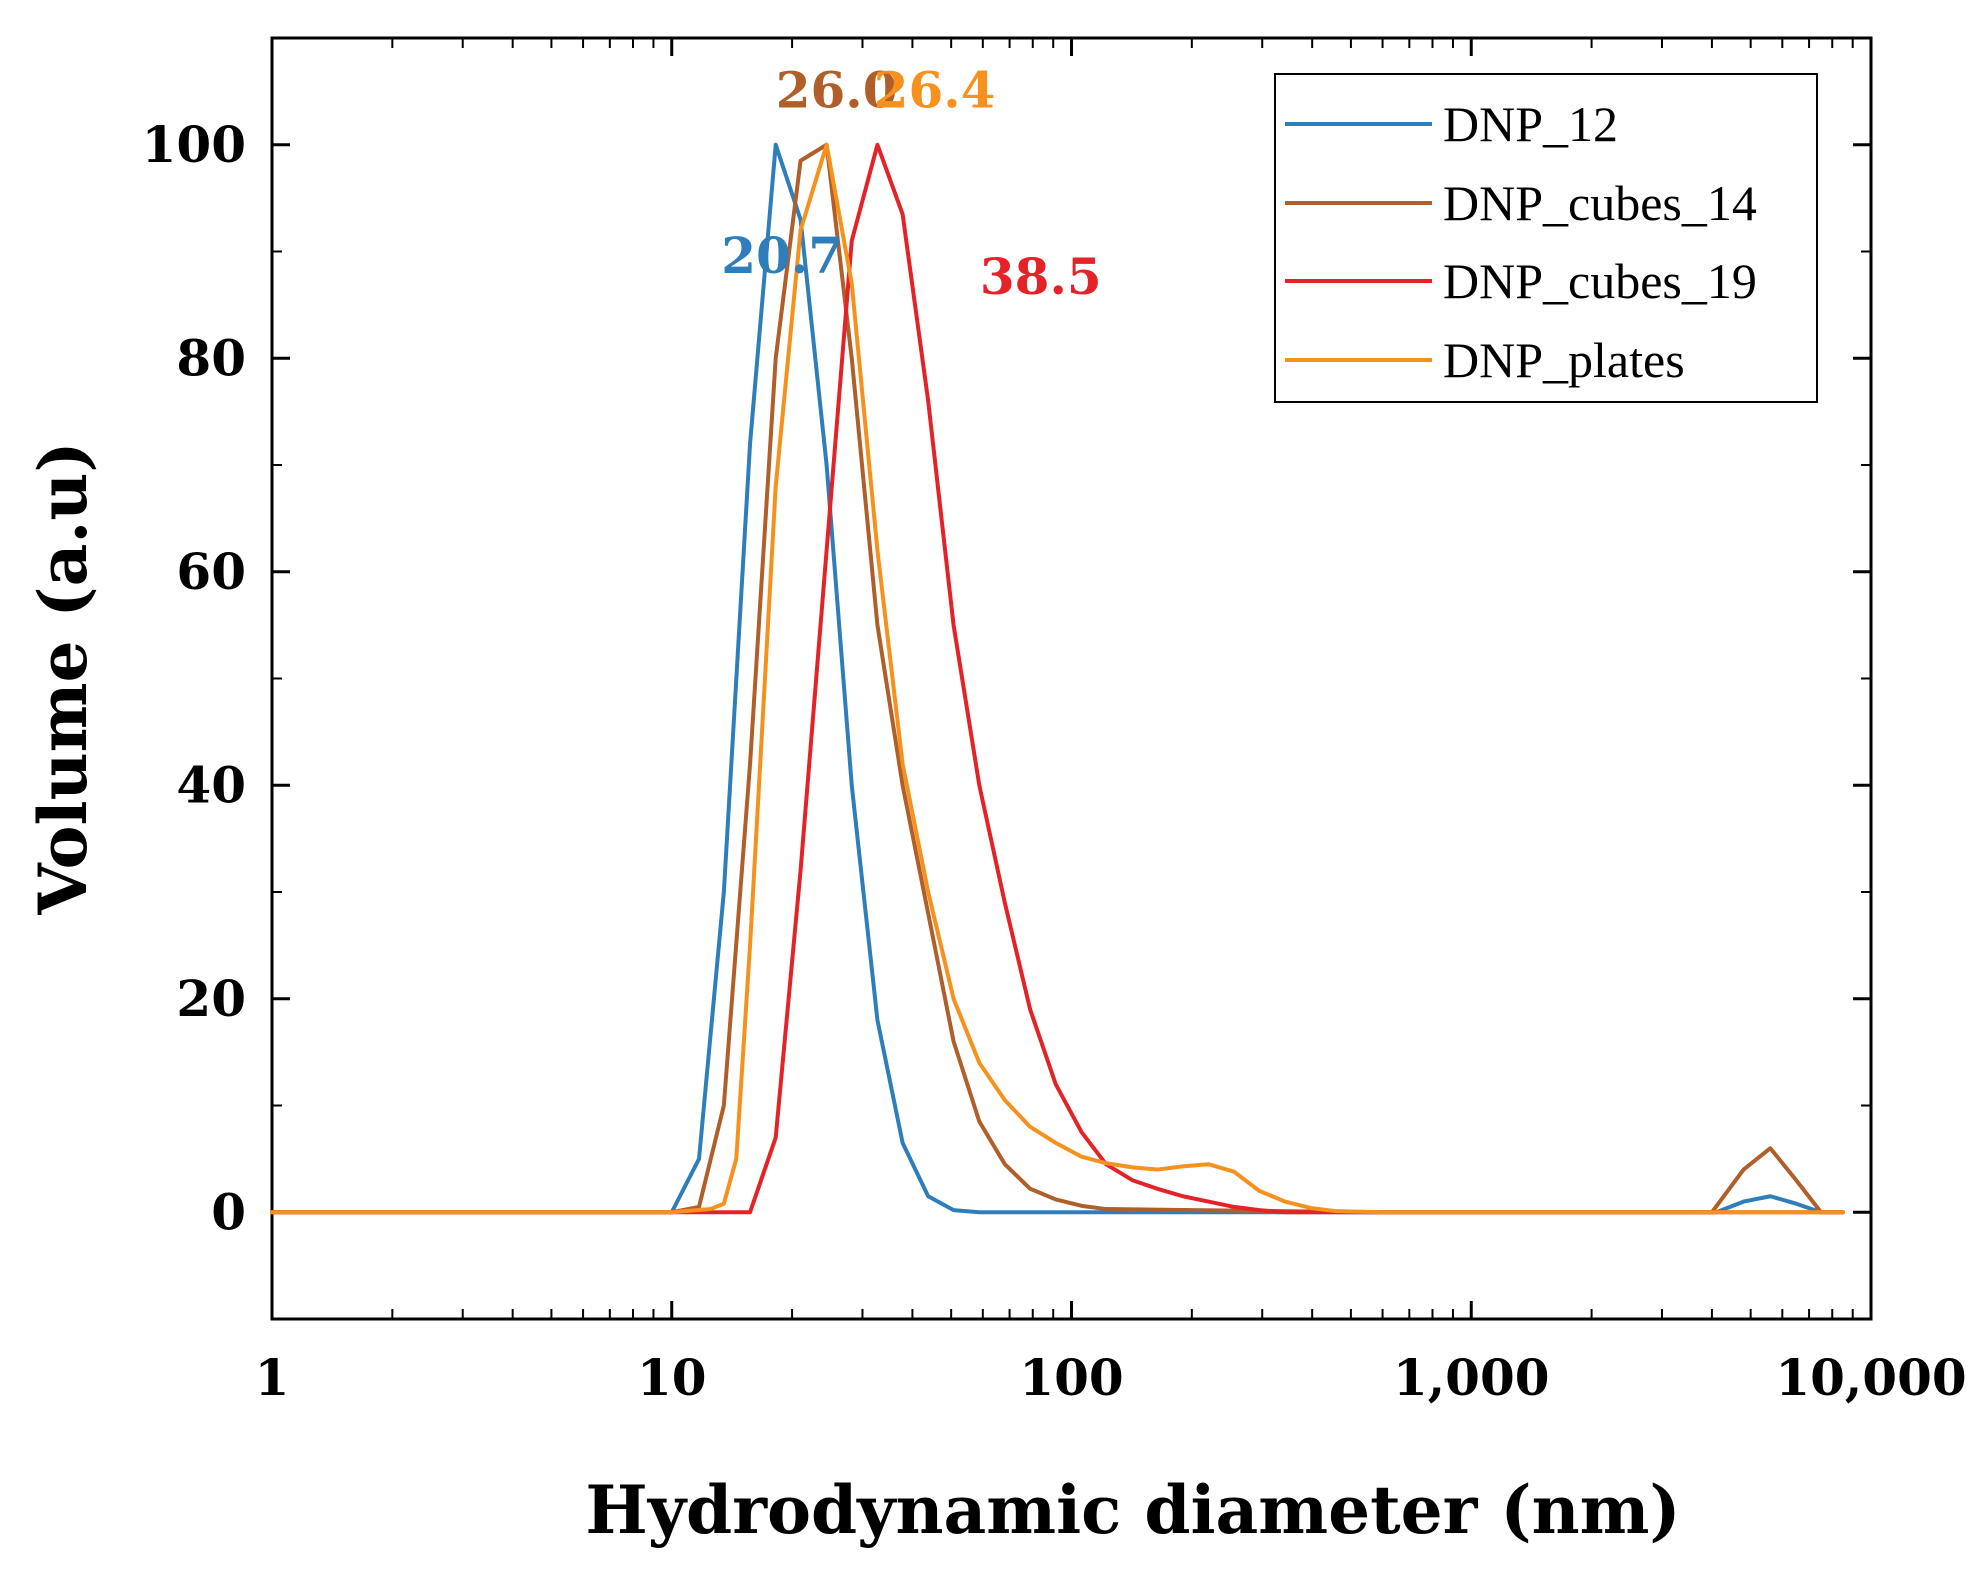  I want to click on legend-label-dnp-cubes-14: DNP_cubes_14, so click(1600, 203).